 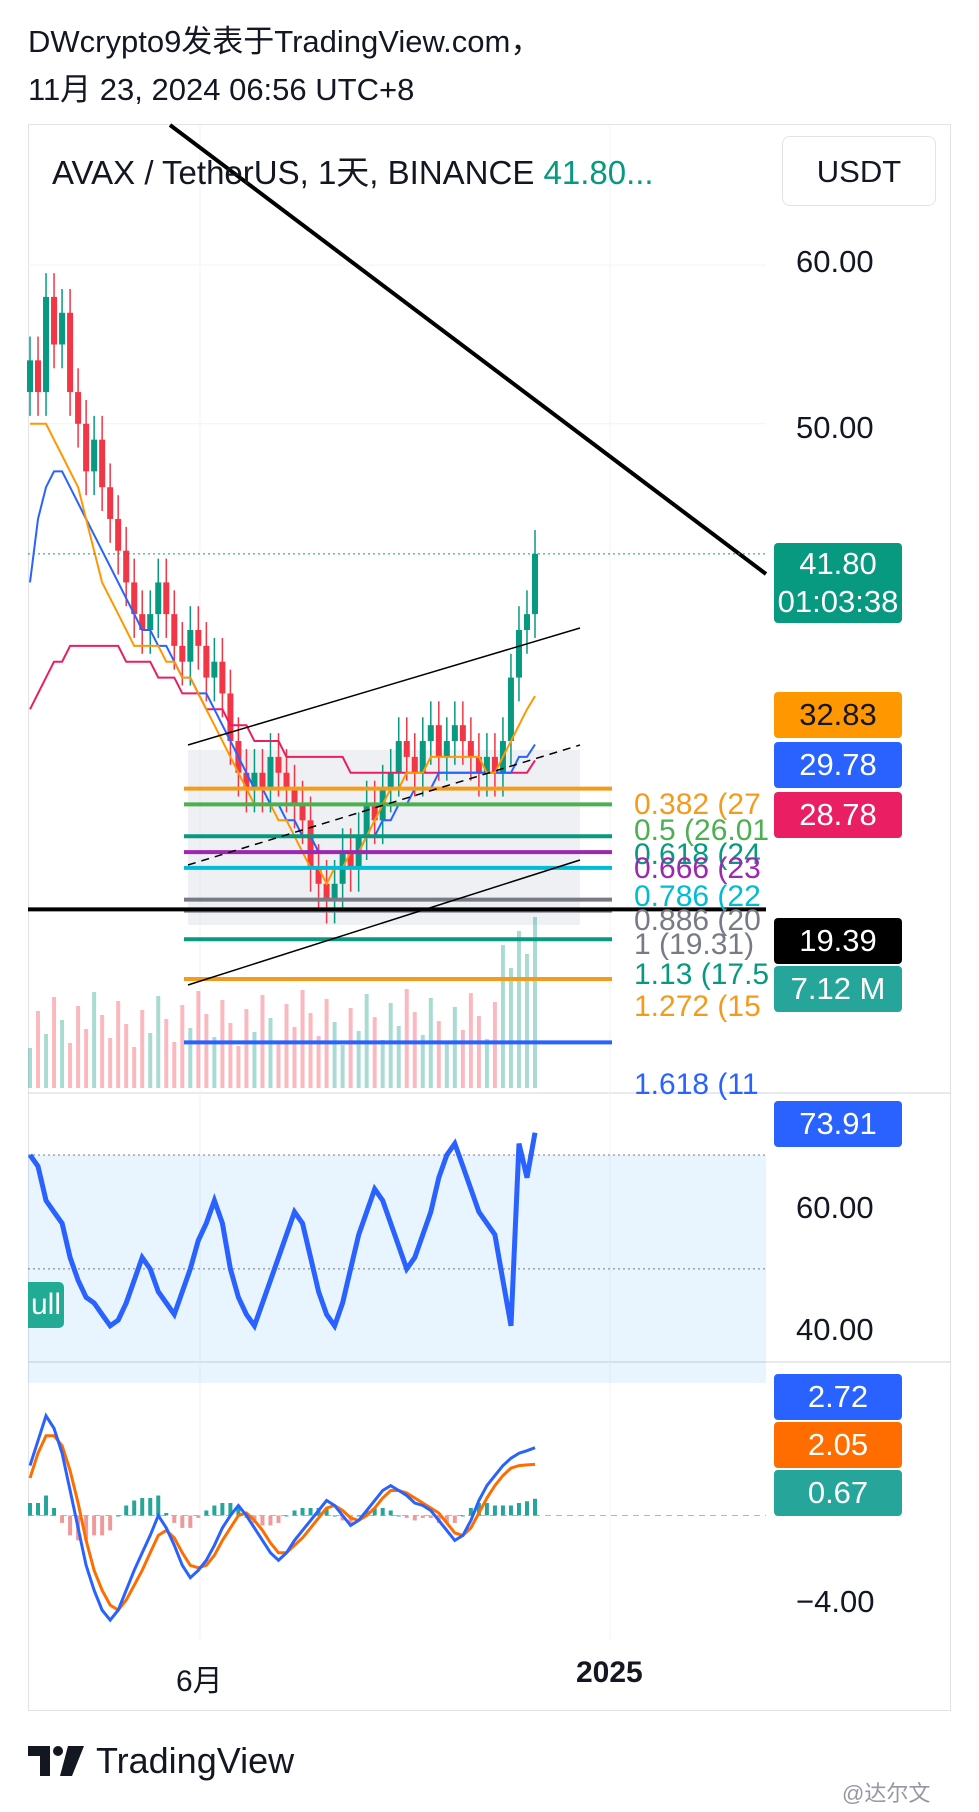 What do you see at coordinates (282, 662) in the screenshot?
I see `ma-blue-line` at bounding box center [282, 662].